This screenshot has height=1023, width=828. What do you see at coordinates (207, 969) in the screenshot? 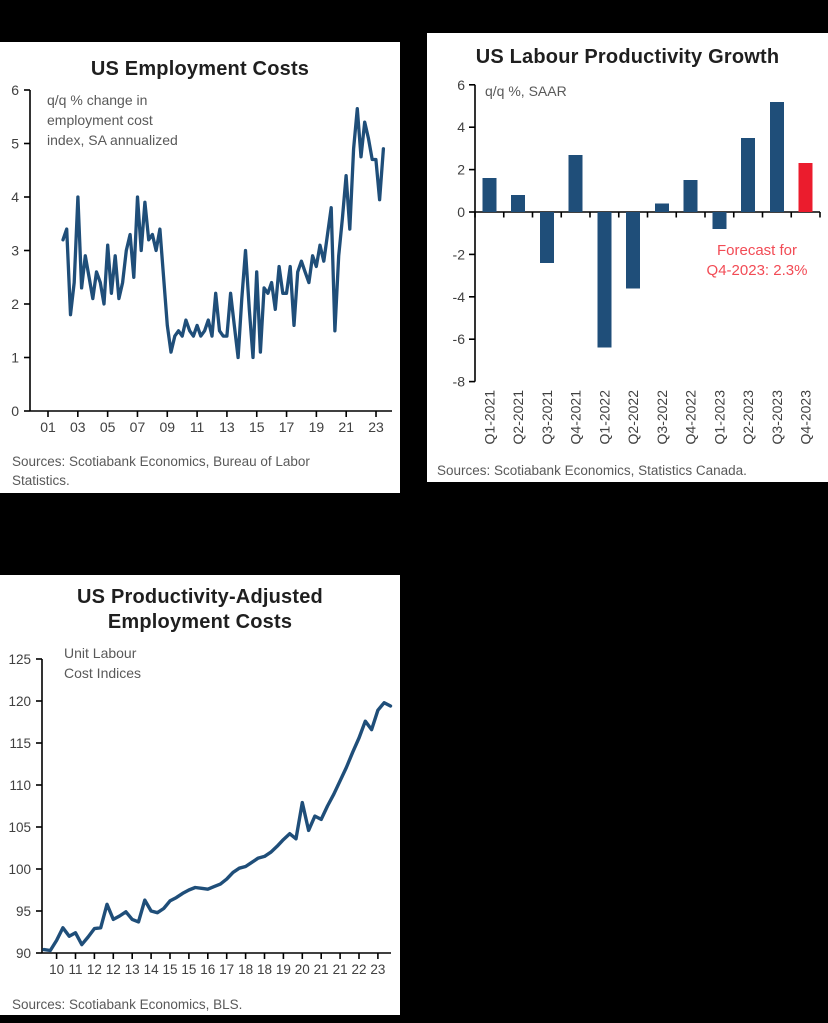
I see `x-tick-label: 16` at bounding box center [207, 969].